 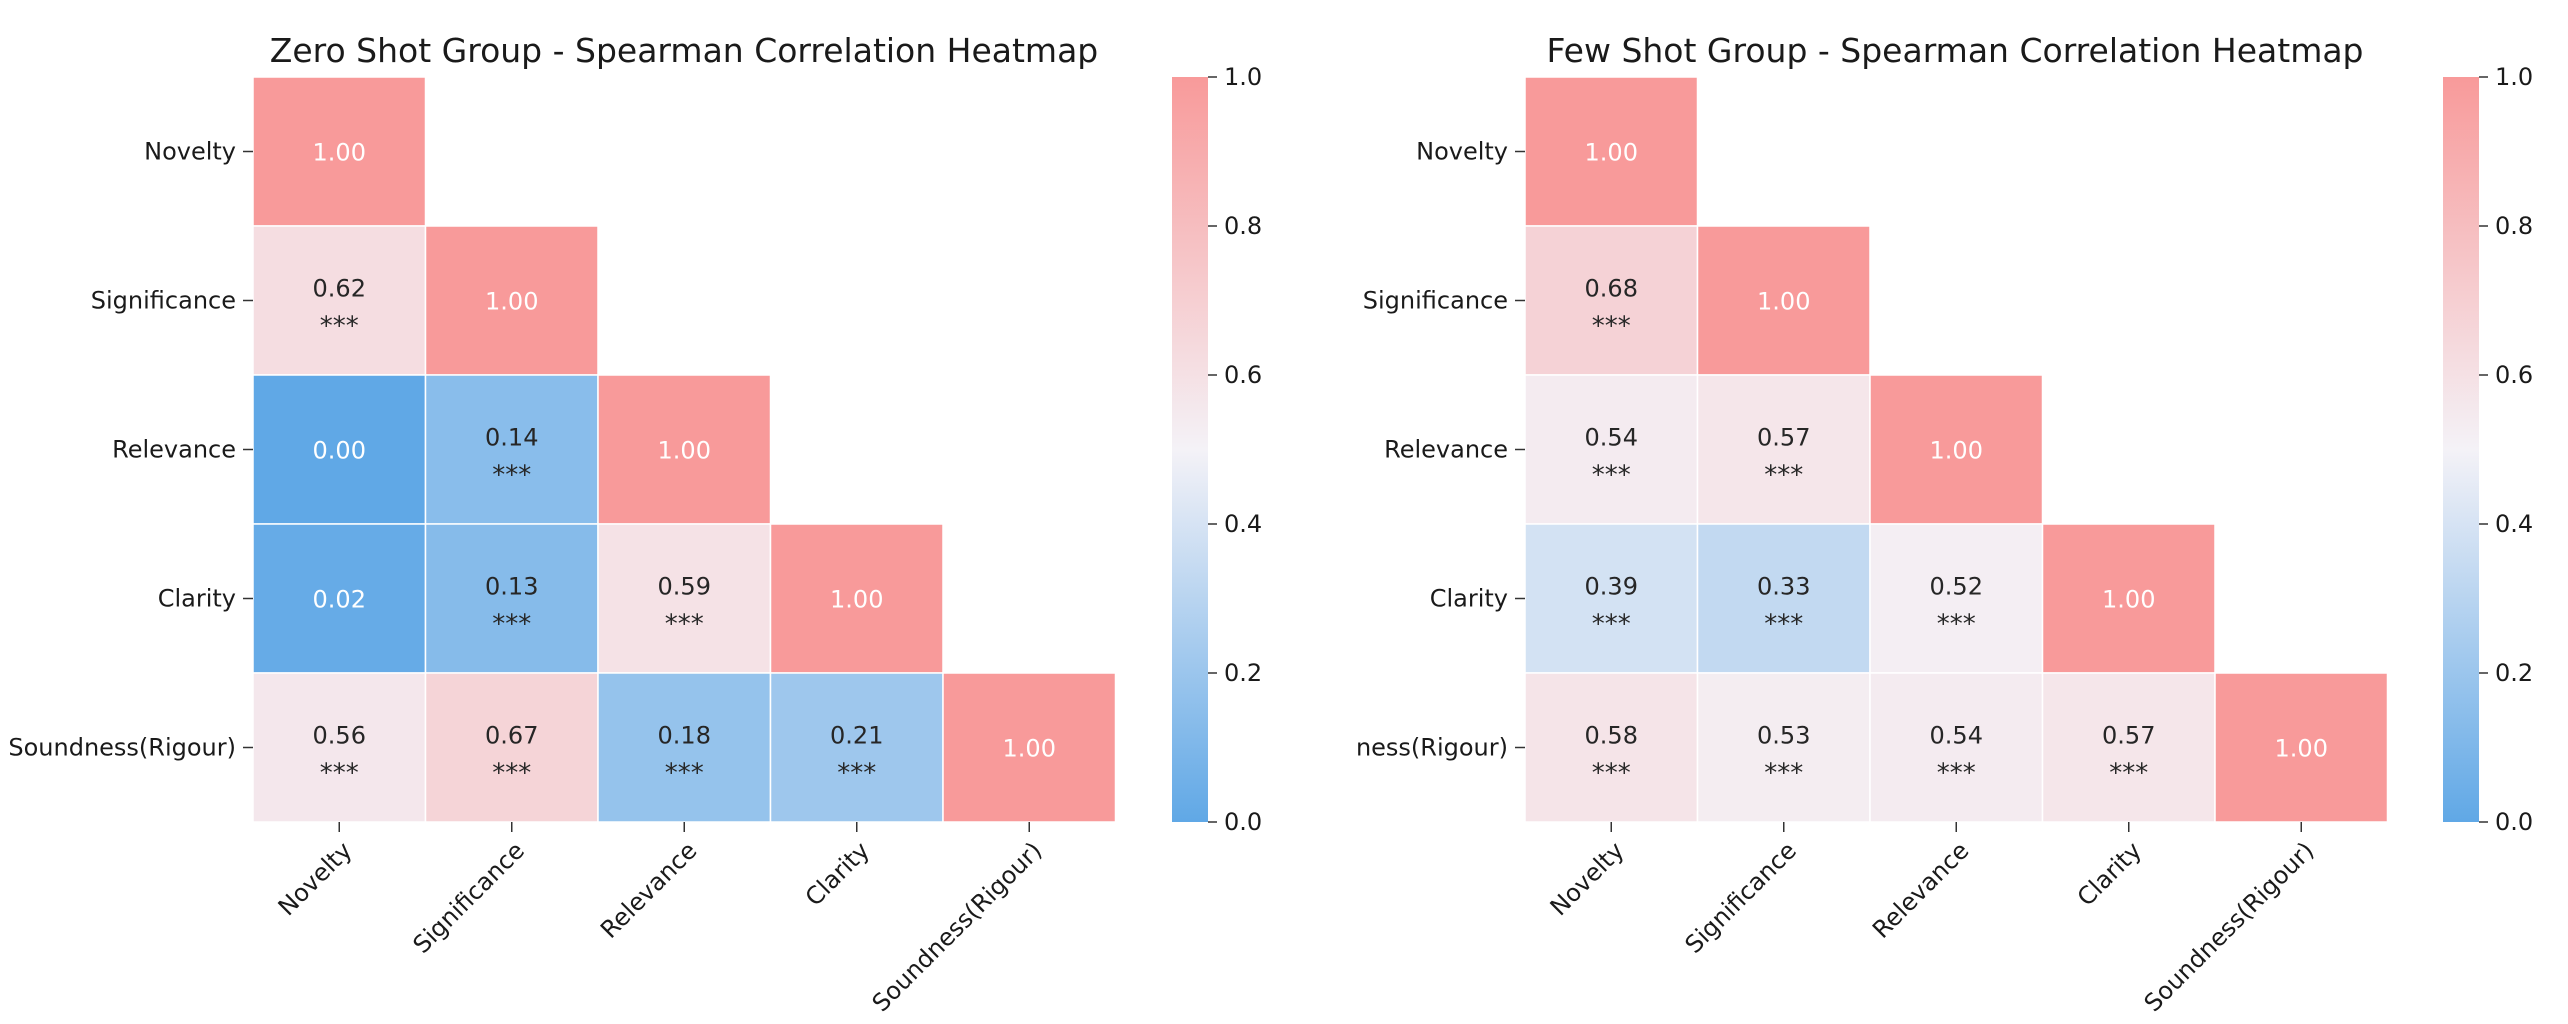 What do you see at coordinates (511, 736) in the screenshot?
I see `cell-value-label: 0.67` at bounding box center [511, 736].